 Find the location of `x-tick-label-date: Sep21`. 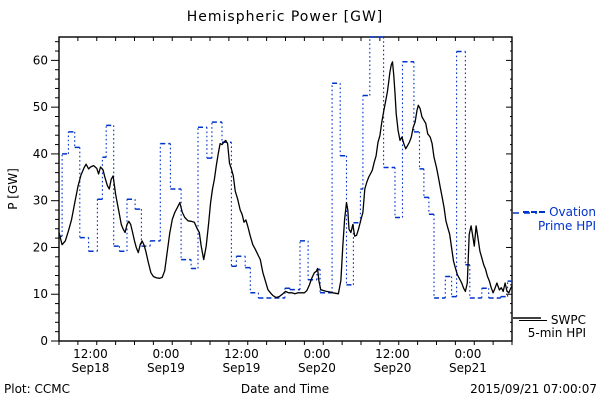

x-tick-label-date: Sep21 is located at coordinates (468, 368).